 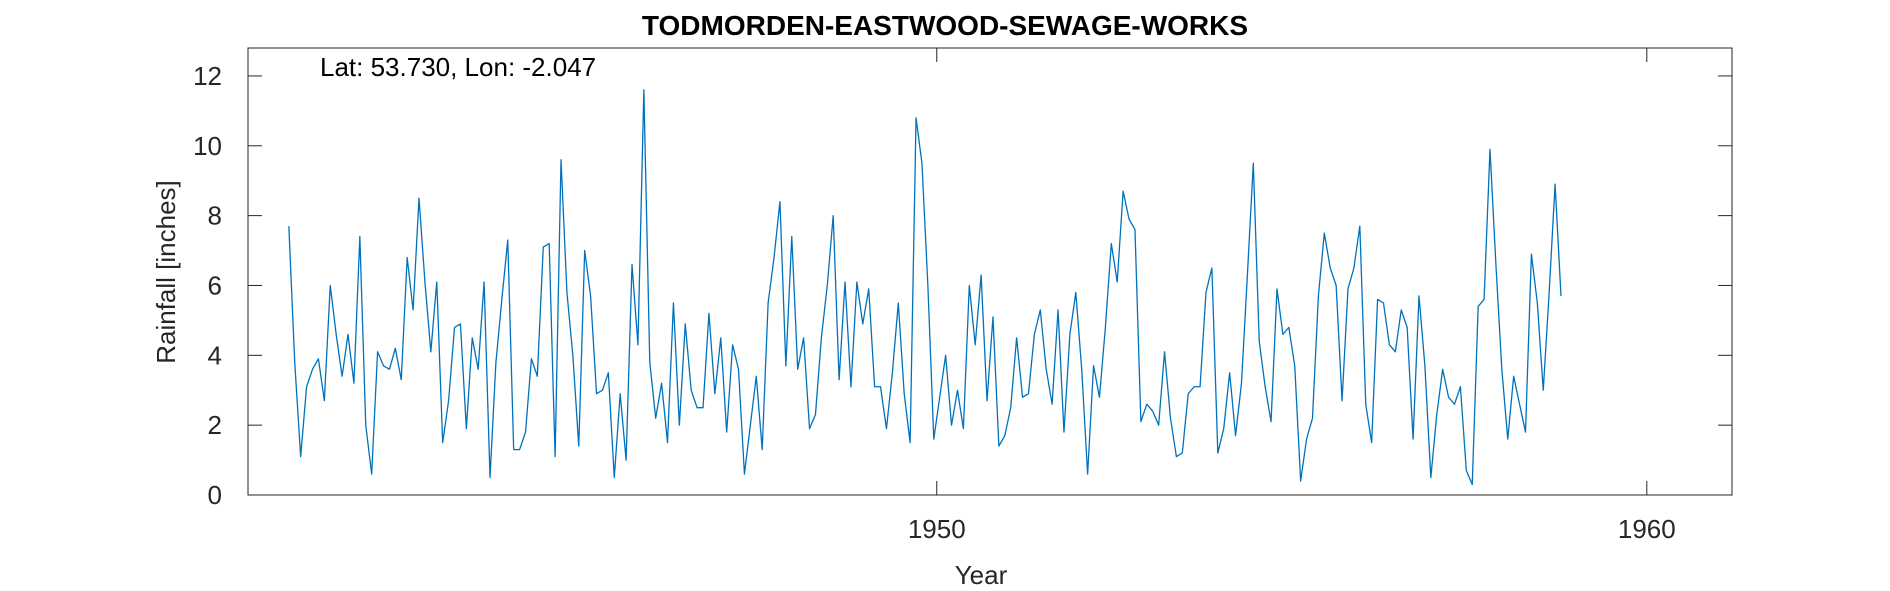 What do you see at coordinates (937, 529) in the screenshot?
I see `x-tick-label: 1950` at bounding box center [937, 529].